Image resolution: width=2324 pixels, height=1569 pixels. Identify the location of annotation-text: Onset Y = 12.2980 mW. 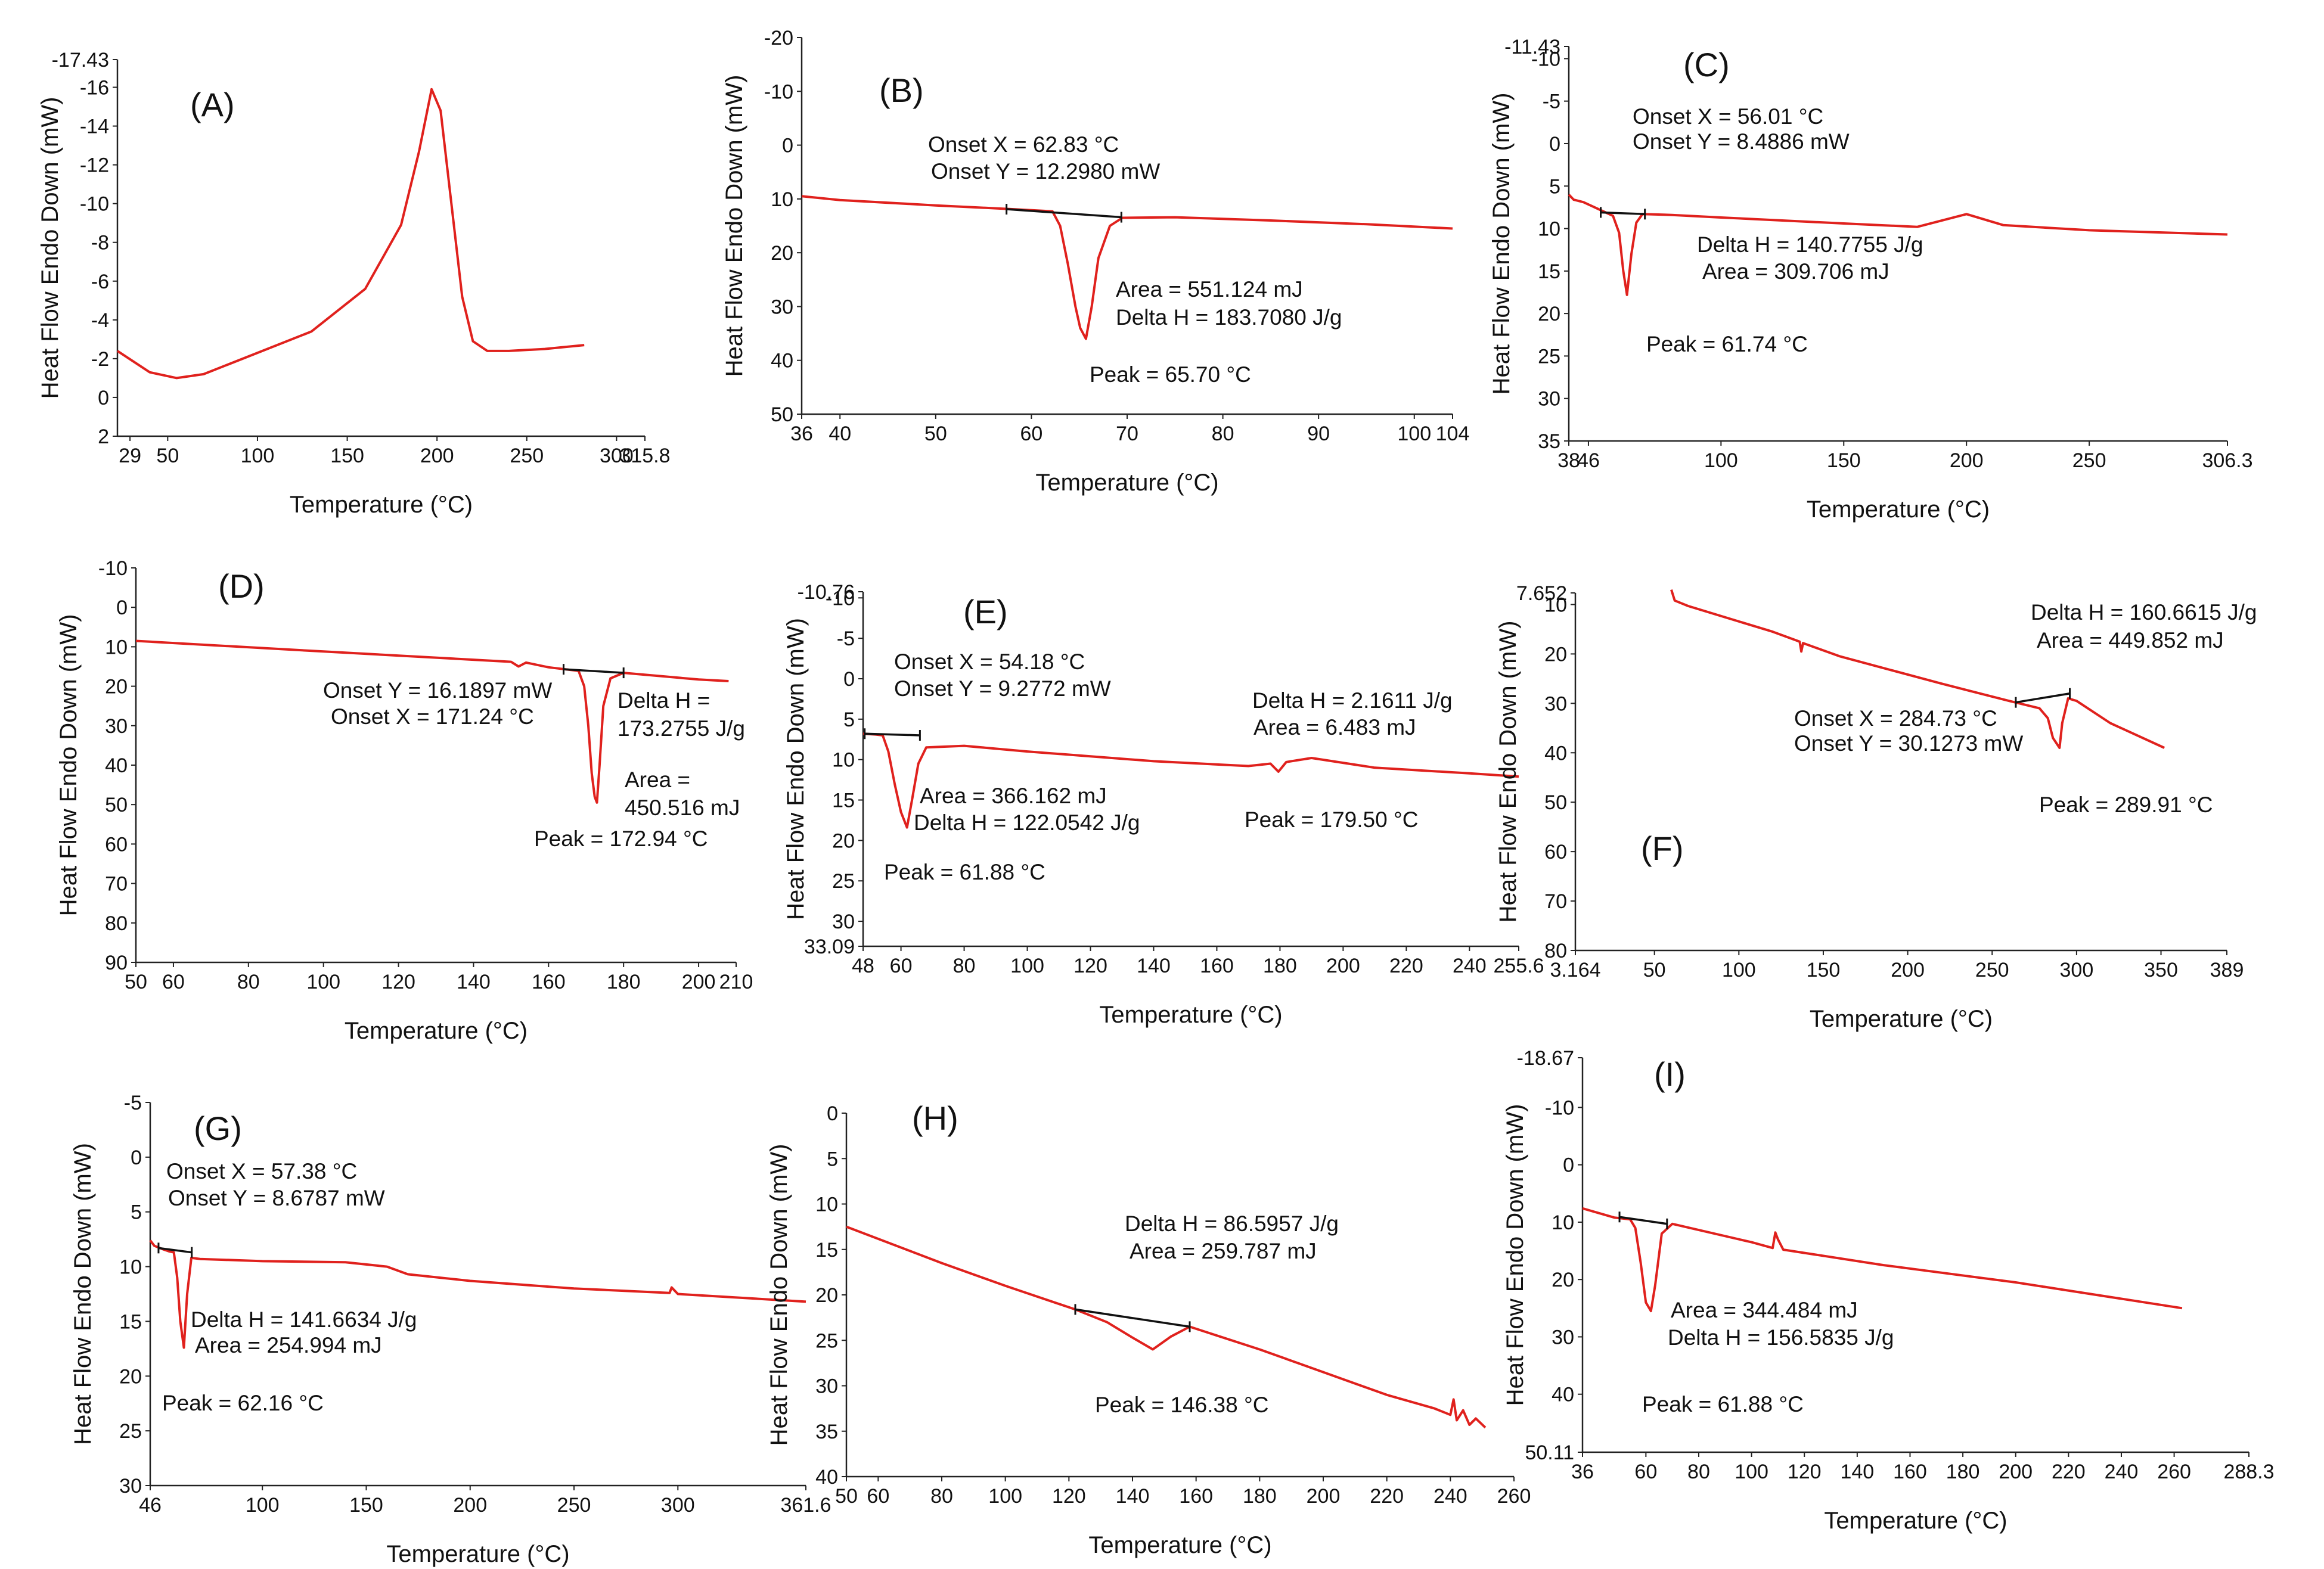
(1045, 171).